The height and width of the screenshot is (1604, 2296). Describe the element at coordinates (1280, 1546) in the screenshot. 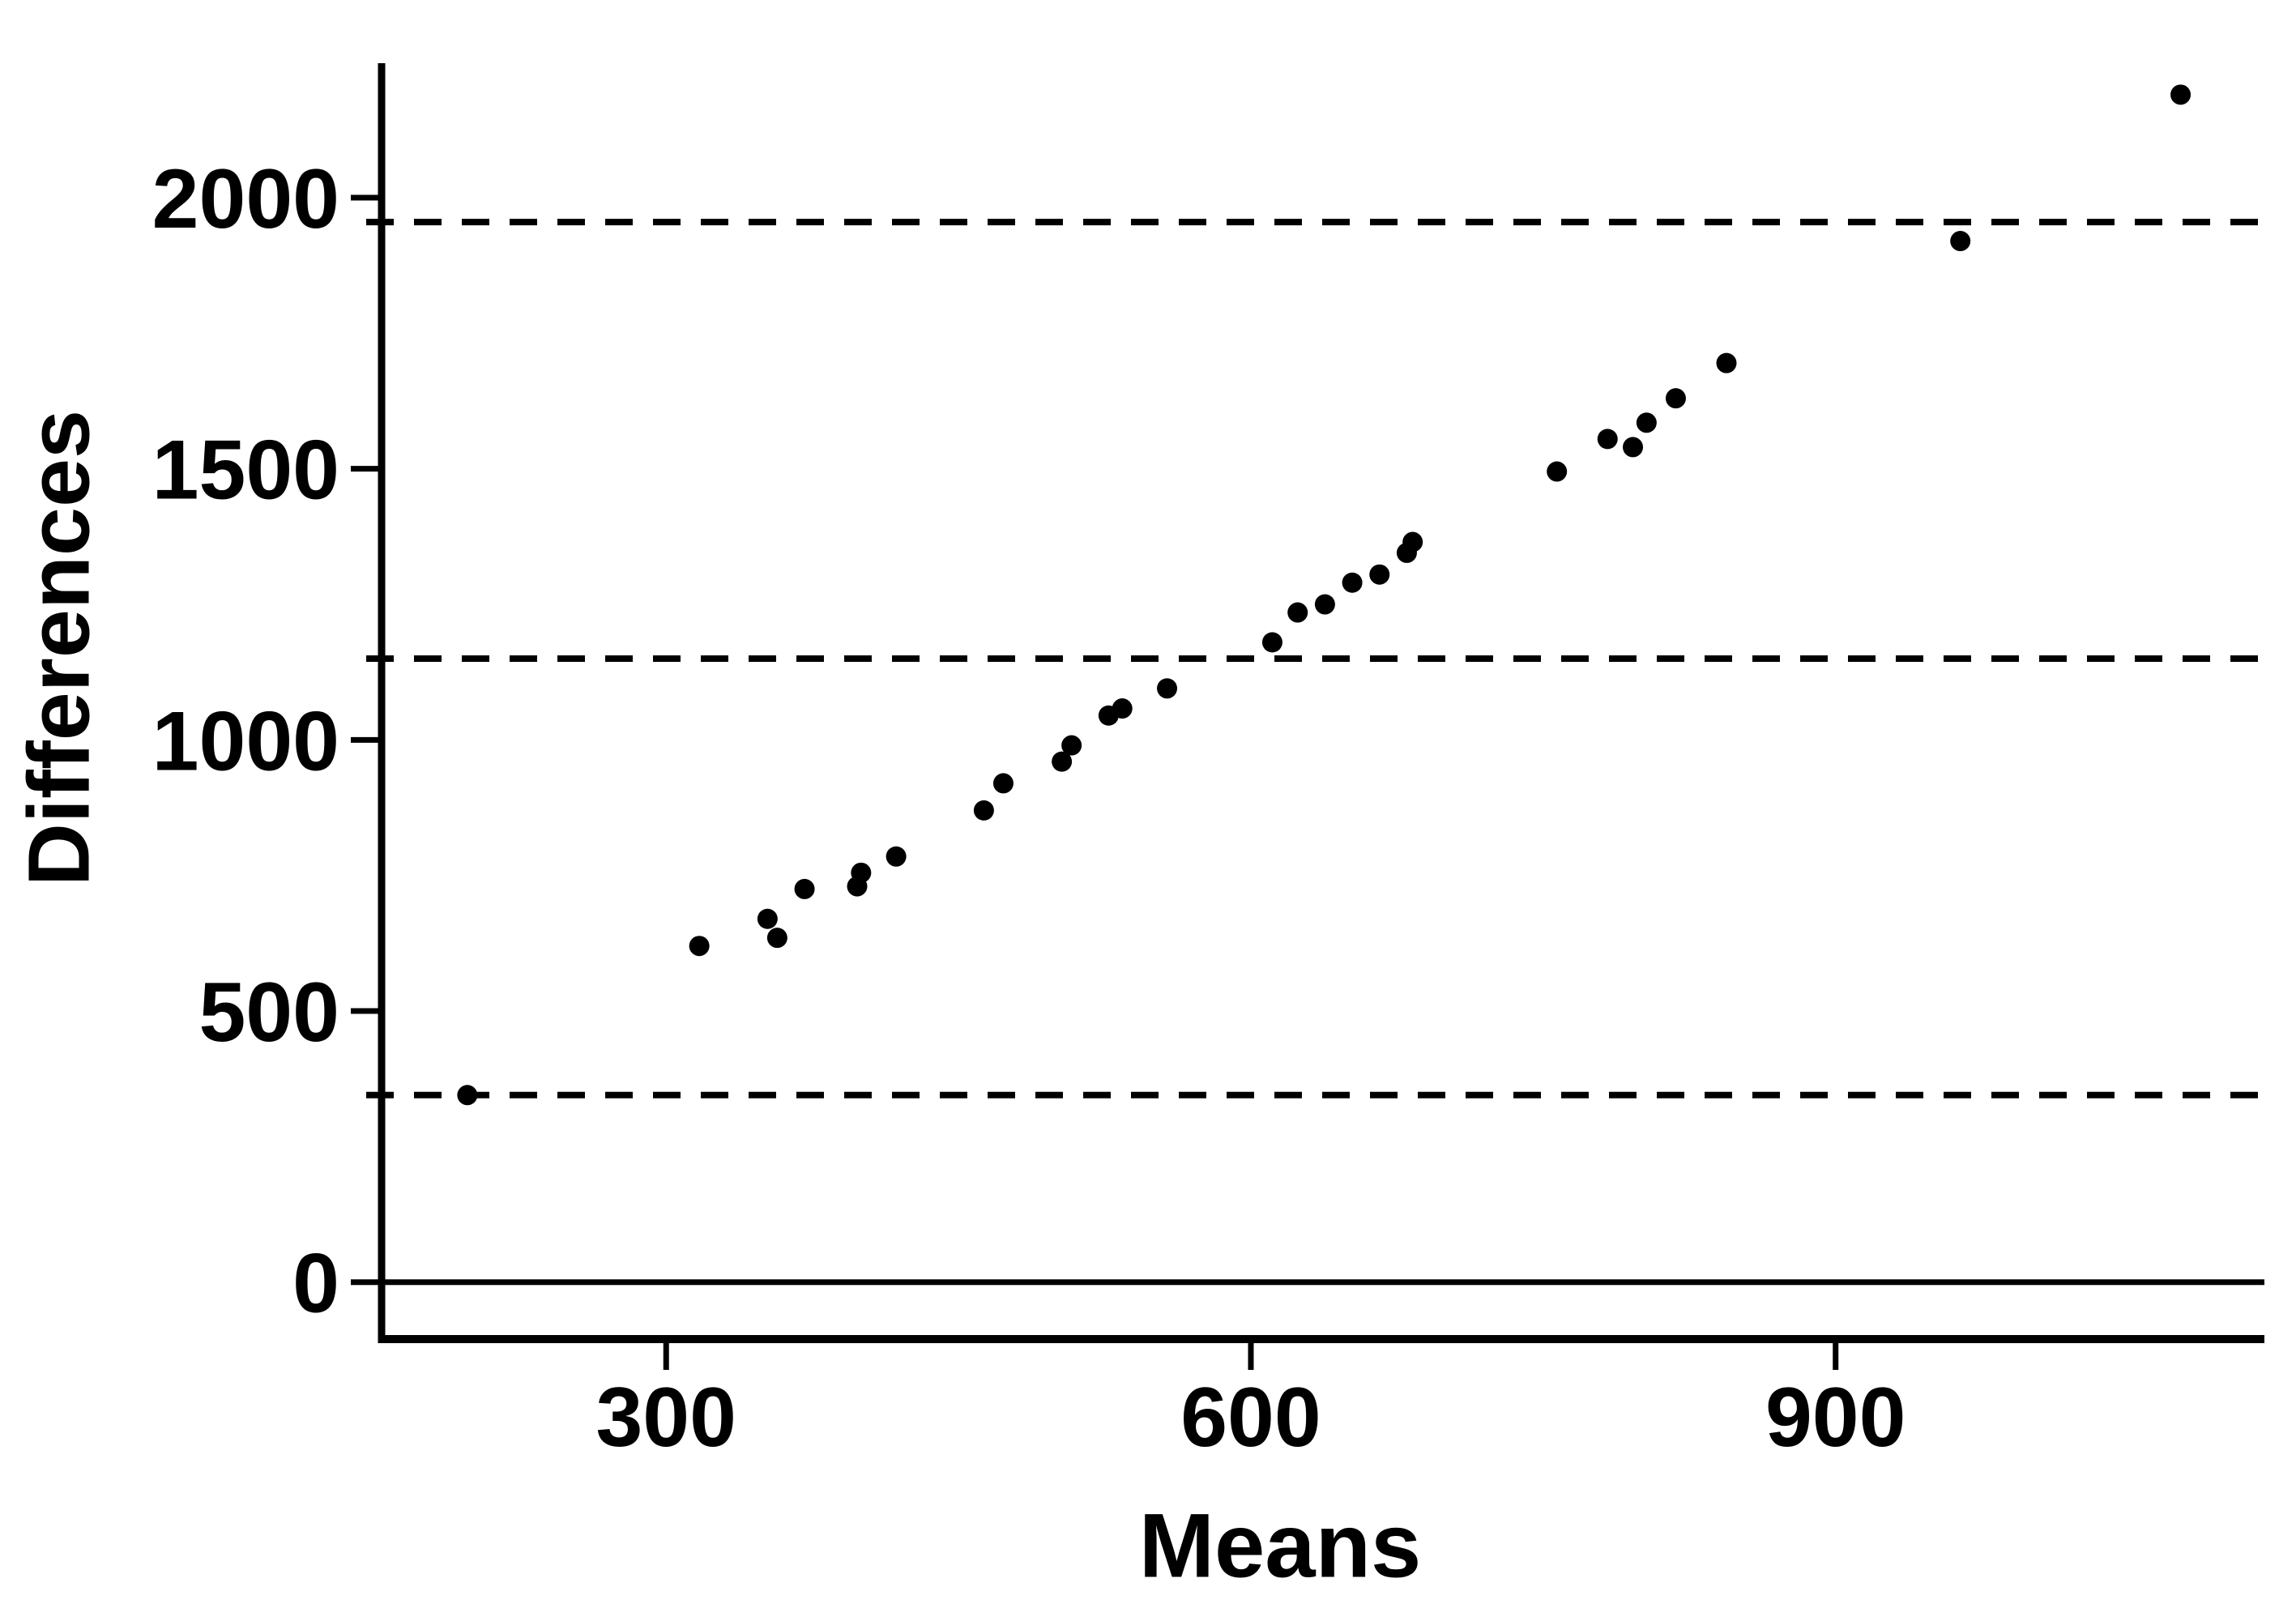

I see `x-axis-title: Means` at that location.